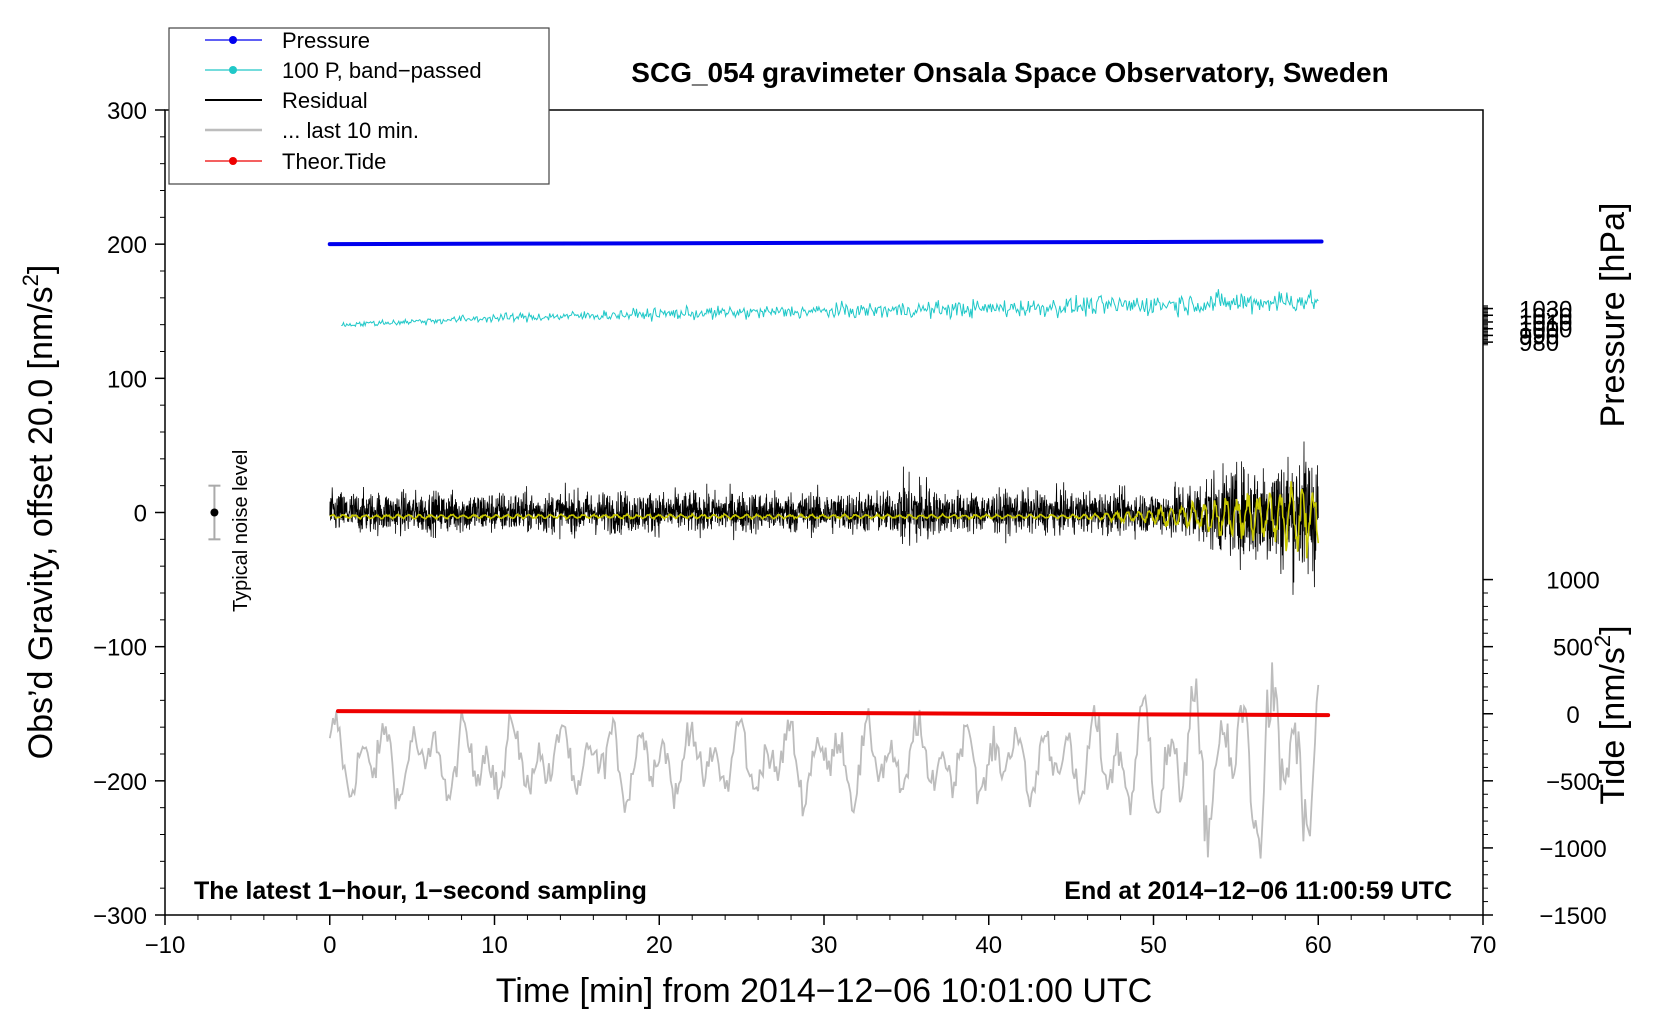 The width and height of the screenshot is (1660, 1020). Describe the element at coordinates (329, 945) in the screenshot. I see `x-tick-label-1: 0` at that location.